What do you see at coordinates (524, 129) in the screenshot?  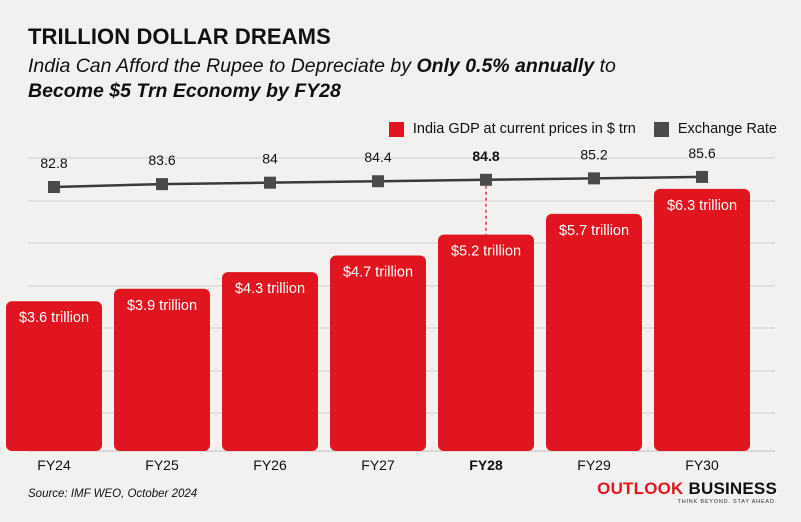 I see `legend-label-gdp: India GDP at current prices in $ trn` at bounding box center [524, 129].